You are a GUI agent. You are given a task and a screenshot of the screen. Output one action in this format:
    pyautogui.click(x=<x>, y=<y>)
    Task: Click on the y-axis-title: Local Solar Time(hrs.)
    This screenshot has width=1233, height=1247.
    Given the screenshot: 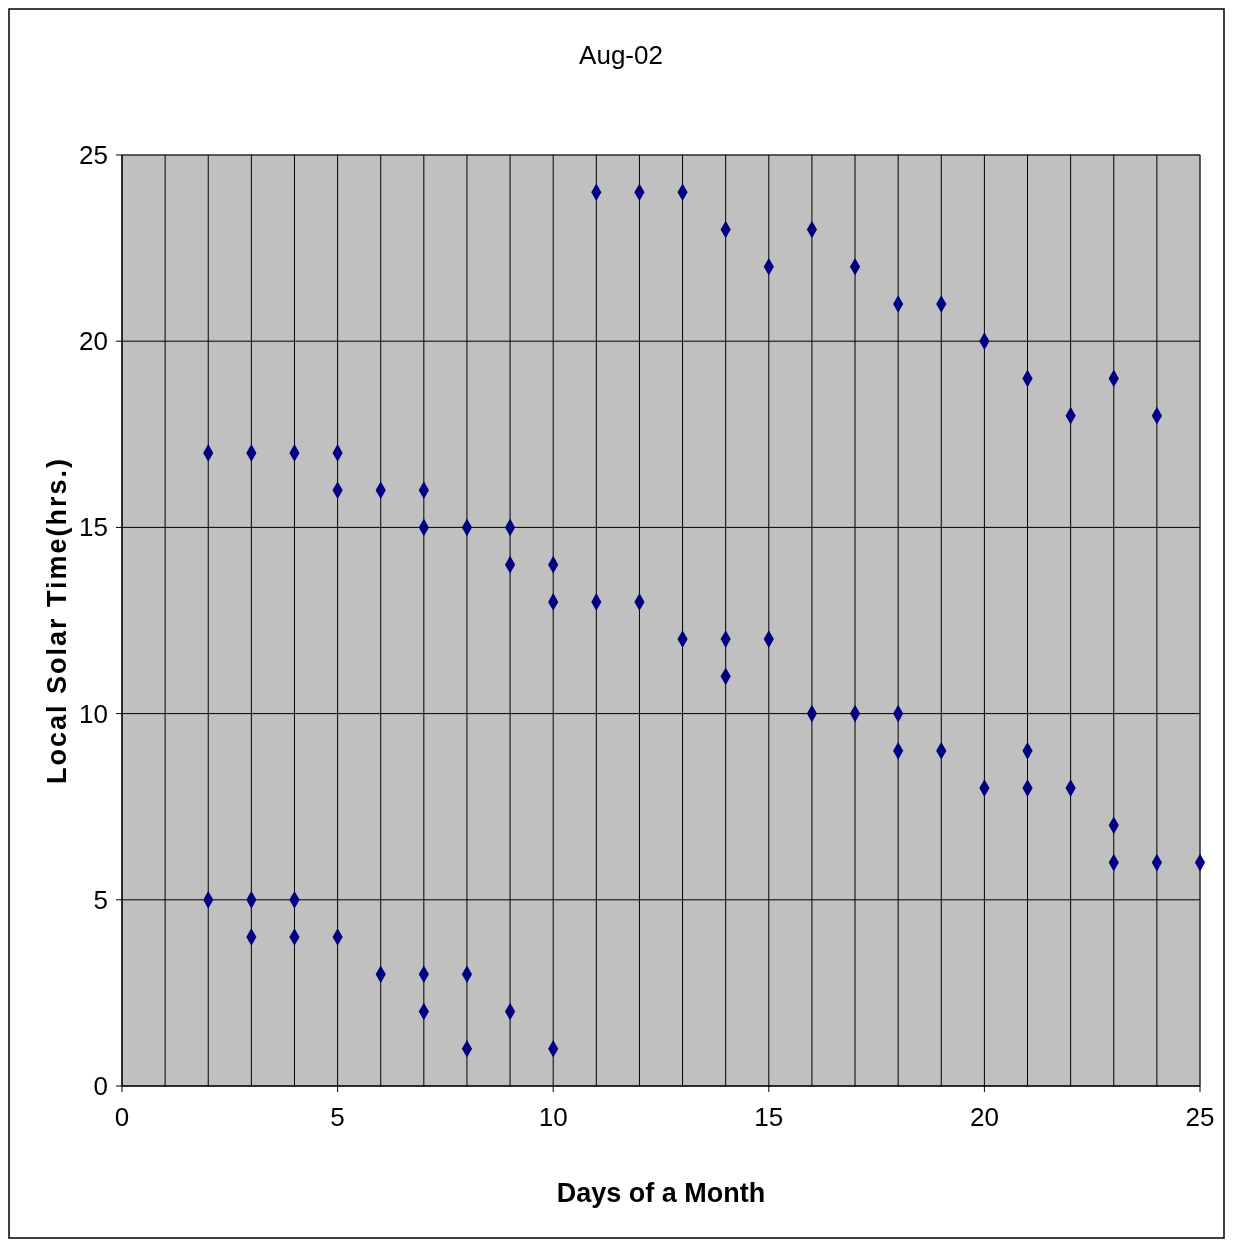 What is the action you would take?
    pyautogui.click(x=57, y=620)
    